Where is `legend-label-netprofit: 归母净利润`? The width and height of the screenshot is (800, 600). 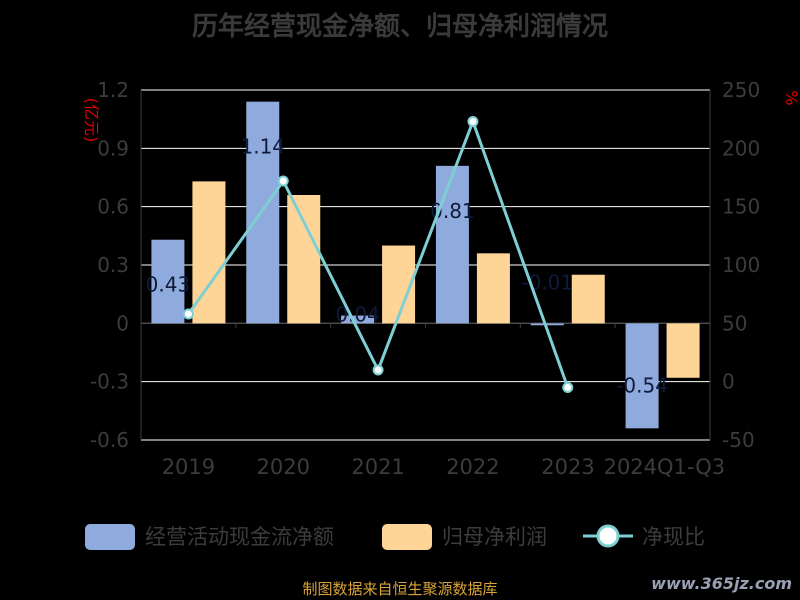 legend-label-netprofit: 归母净利润 is located at coordinates (494, 537).